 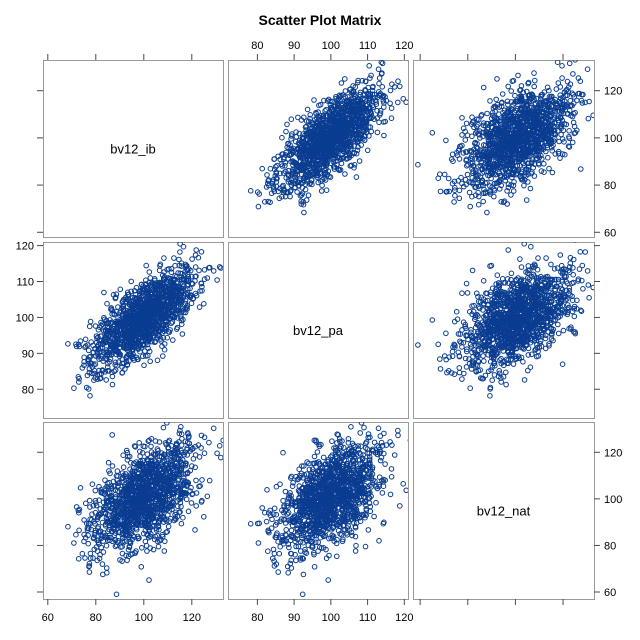 I want to click on variable-label-bv12_pa: bv12_pa, so click(x=318, y=330).